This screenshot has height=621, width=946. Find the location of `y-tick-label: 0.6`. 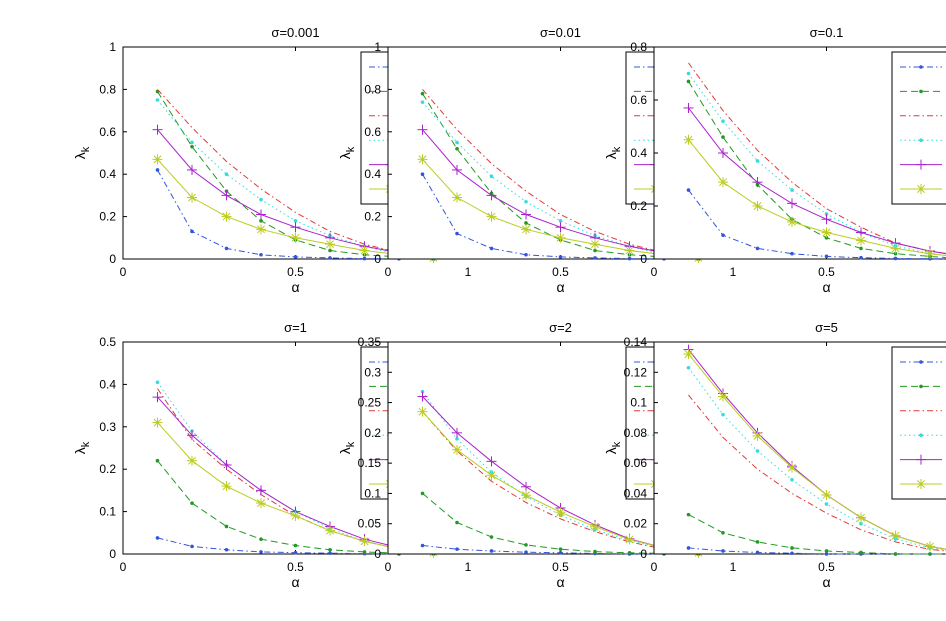

y-tick-label: 0.6 is located at coordinates (107, 132).